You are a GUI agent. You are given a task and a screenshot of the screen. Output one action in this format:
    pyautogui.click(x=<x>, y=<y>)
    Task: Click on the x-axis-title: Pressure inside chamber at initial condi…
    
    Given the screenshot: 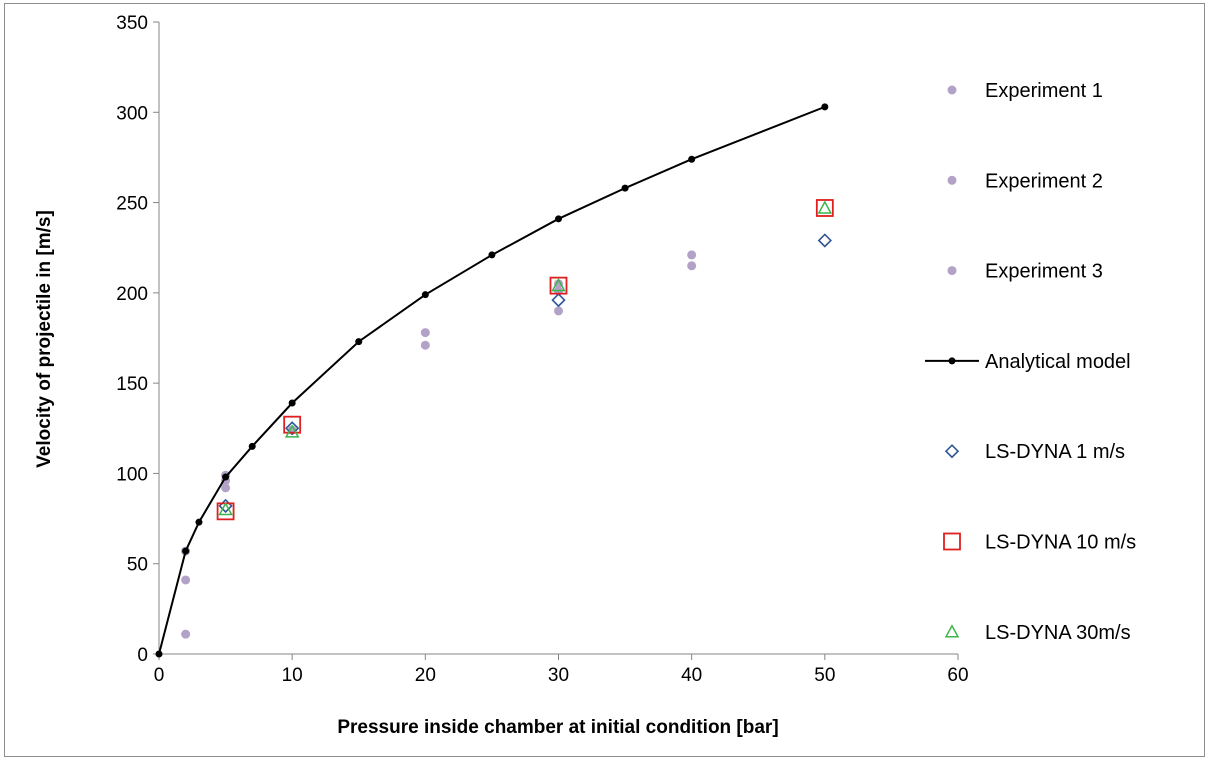 What is the action you would take?
    pyautogui.click(x=557, y=727)
    